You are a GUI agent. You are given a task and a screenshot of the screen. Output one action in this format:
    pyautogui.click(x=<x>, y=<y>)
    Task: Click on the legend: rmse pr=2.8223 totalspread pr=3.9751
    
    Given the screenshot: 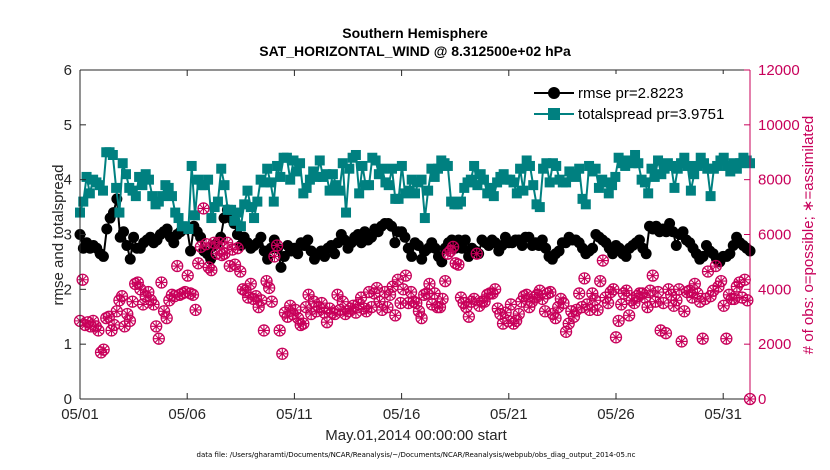 What is the action you would take?
    pyautogui.click(x=635, y=101)
    